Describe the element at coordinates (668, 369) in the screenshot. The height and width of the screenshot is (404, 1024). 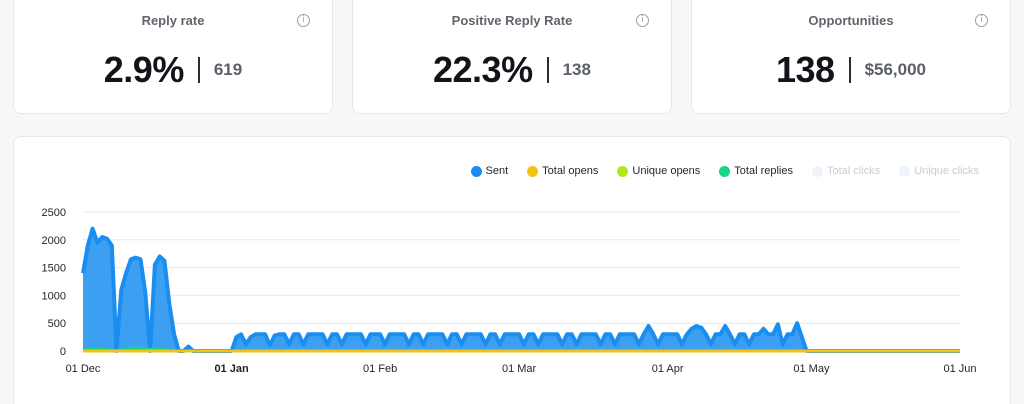
I see `x-tick-label: 01 Apr` at that location.